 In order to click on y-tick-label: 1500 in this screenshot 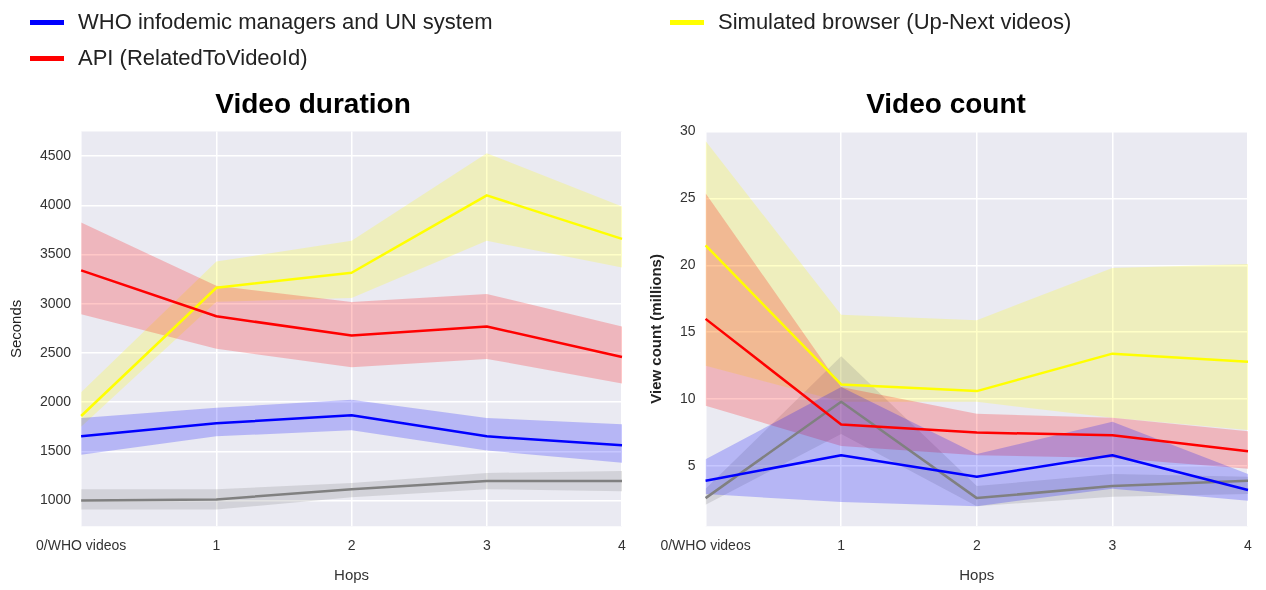, I will do `click(55, 450)`.